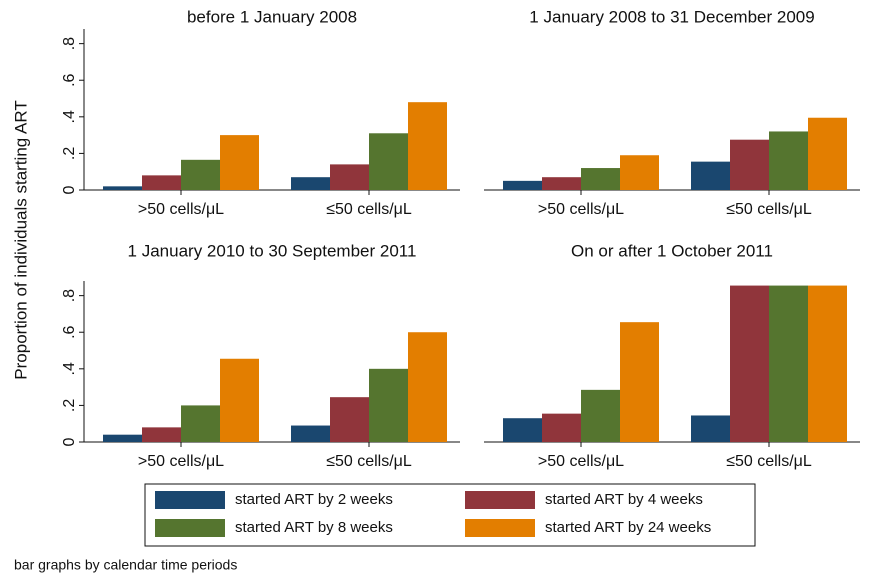 The height and width of the screenshot is (578, 870). What do you see at coordinates (450, 515) in the screenshot?
I see `legend-box` at bounding box center [450, 515].